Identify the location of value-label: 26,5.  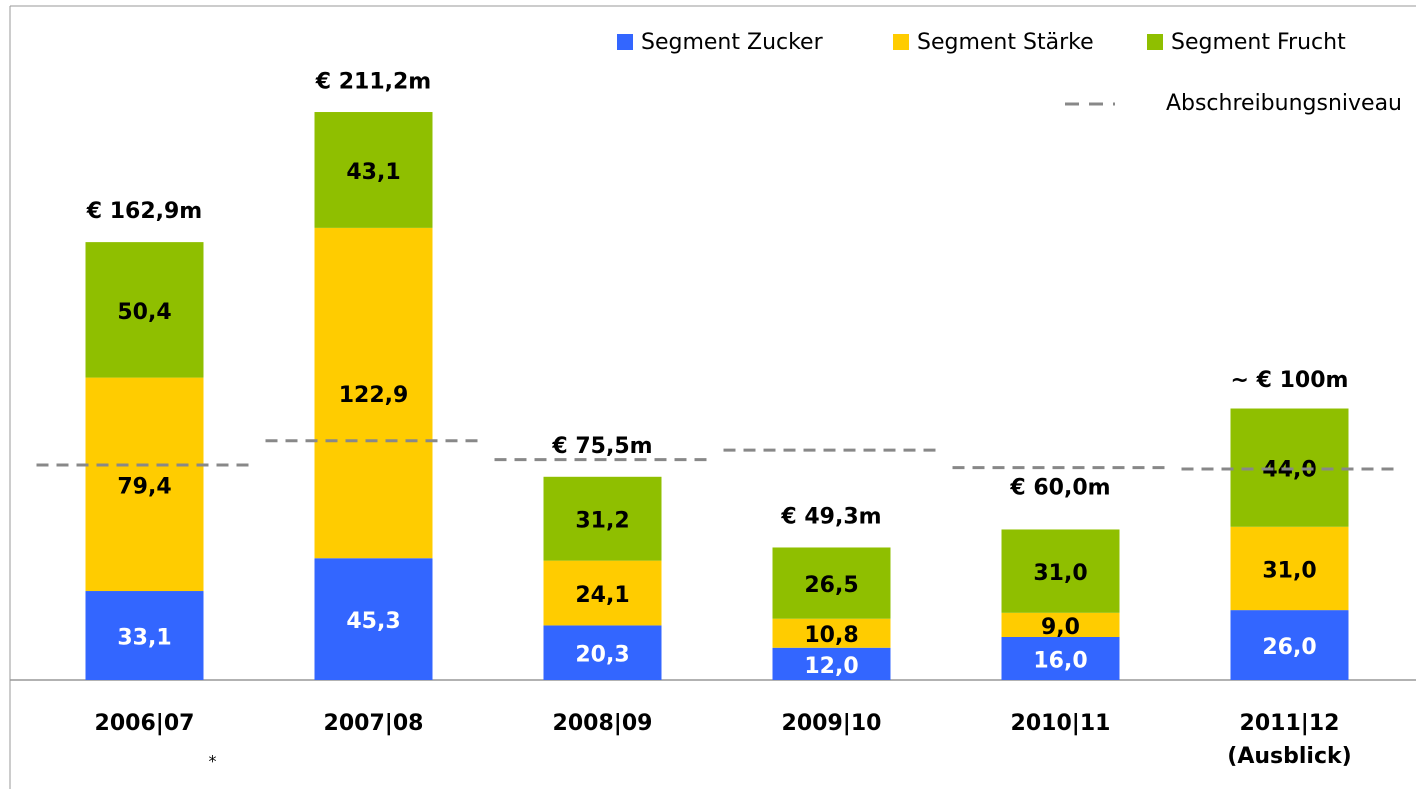
(831, 585).